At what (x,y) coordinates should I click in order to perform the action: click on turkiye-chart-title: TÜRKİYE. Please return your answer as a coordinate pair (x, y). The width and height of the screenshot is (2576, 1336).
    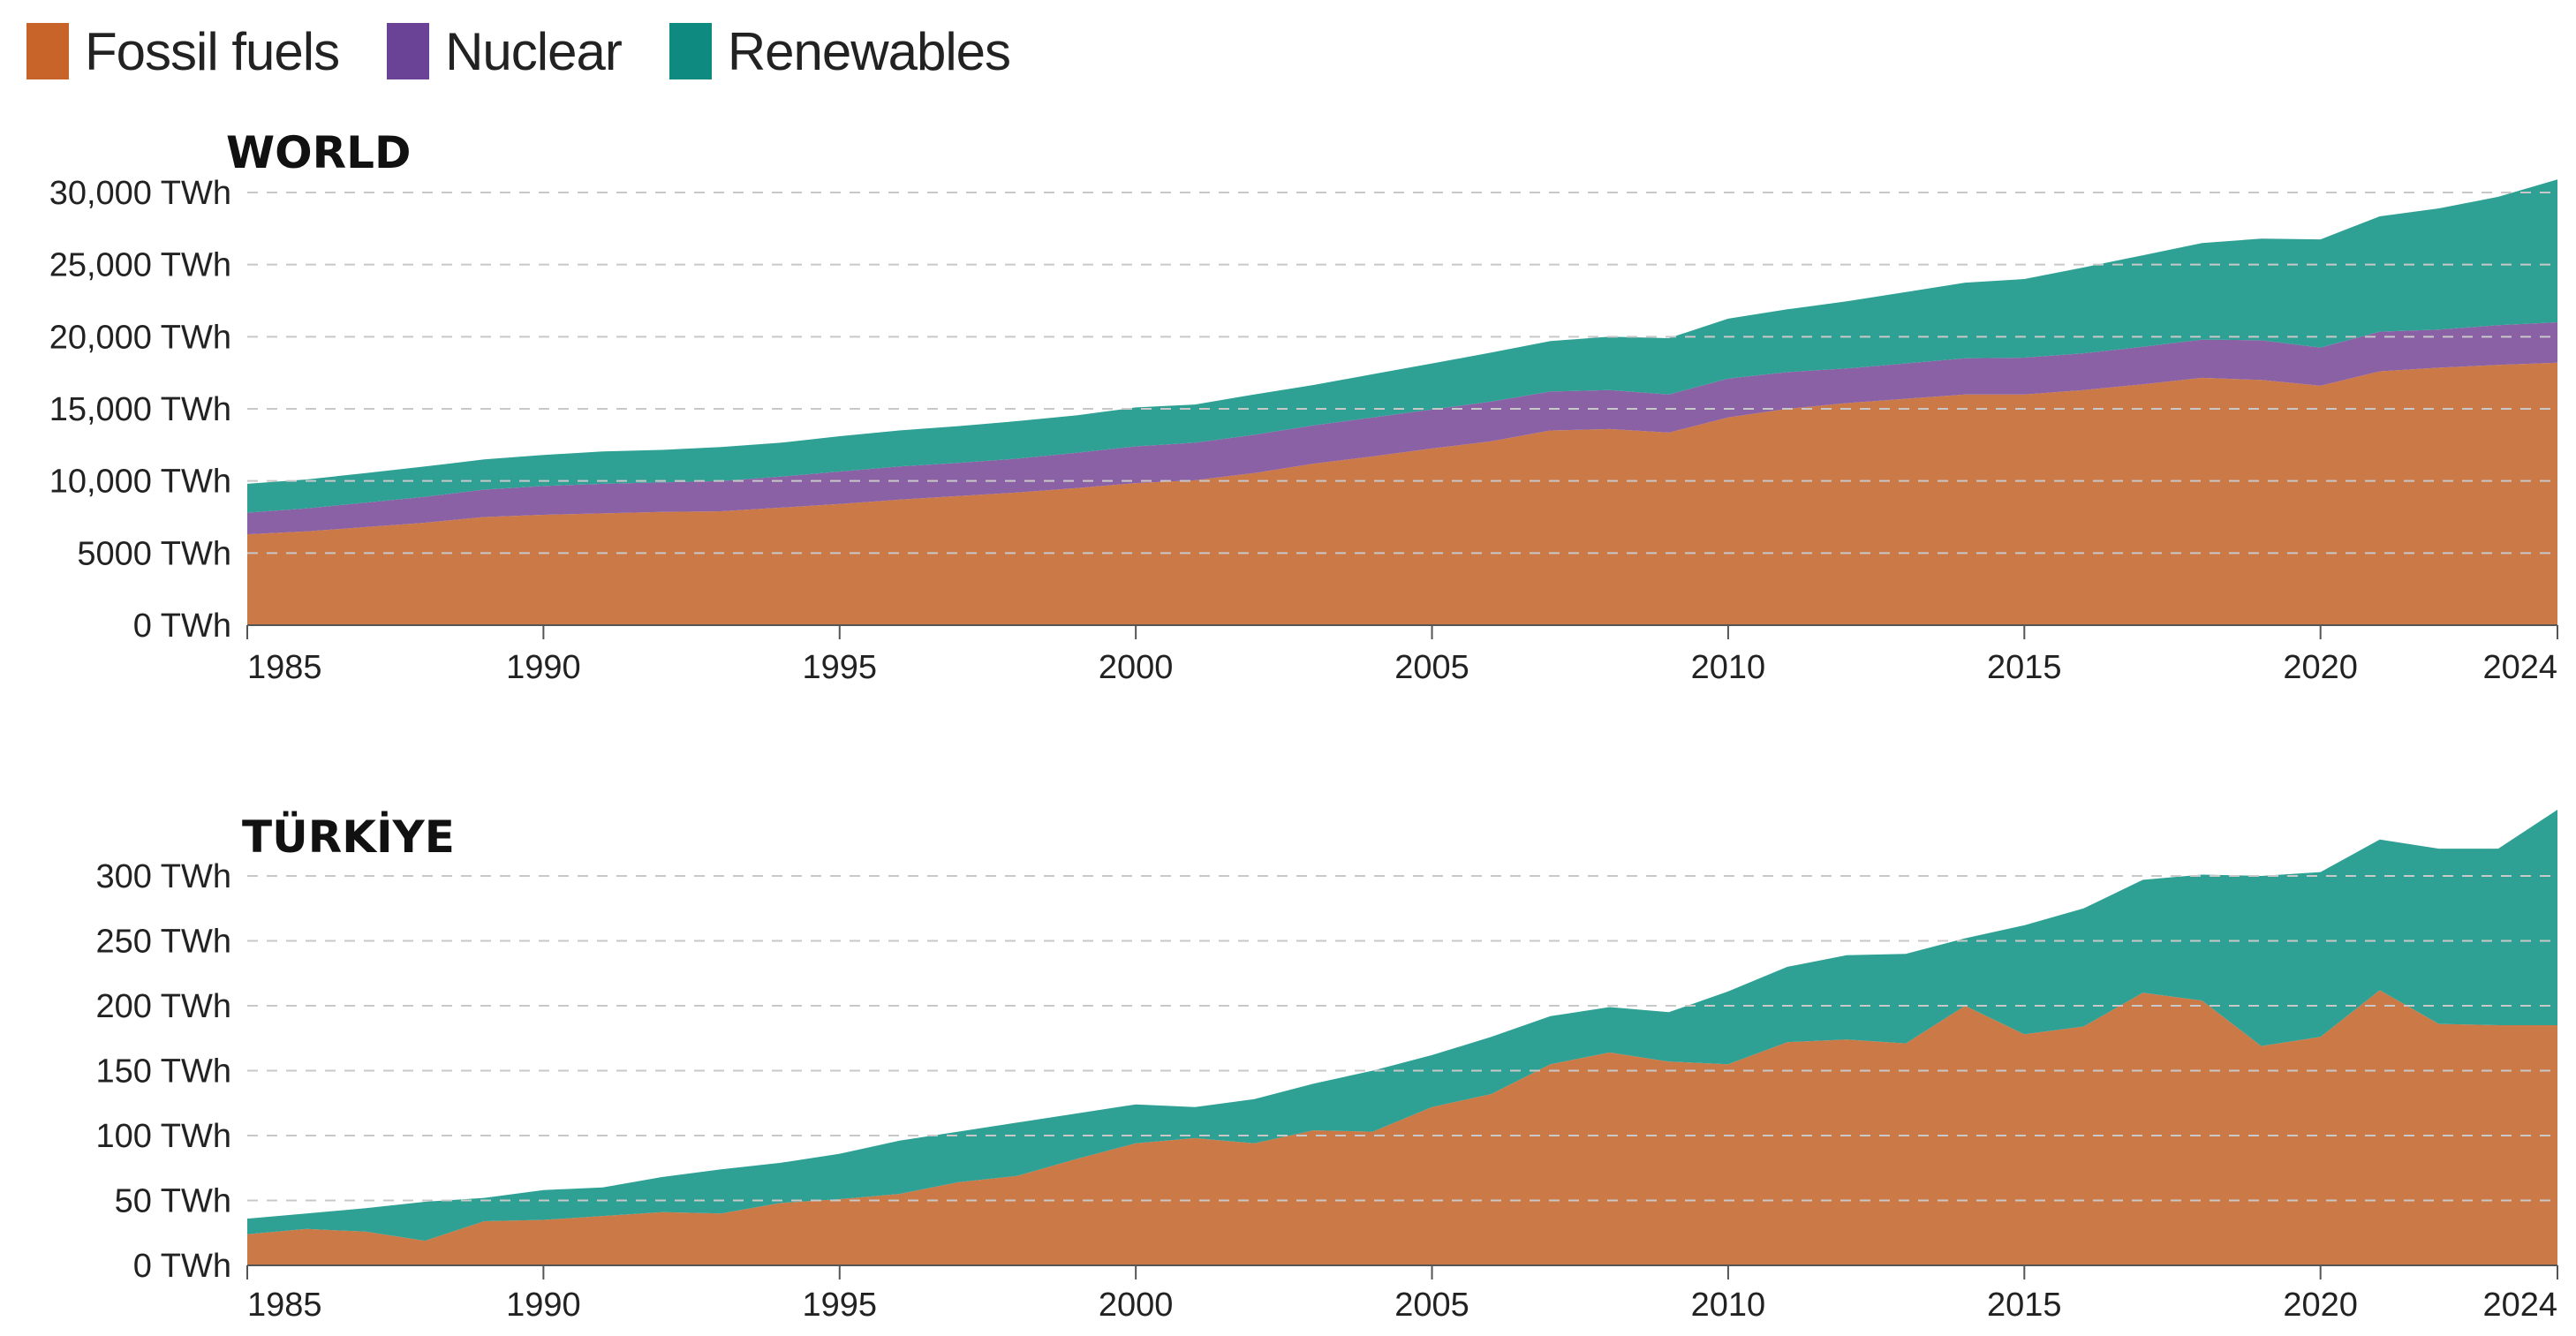
    Looking at the image, I should click on (348, 837).